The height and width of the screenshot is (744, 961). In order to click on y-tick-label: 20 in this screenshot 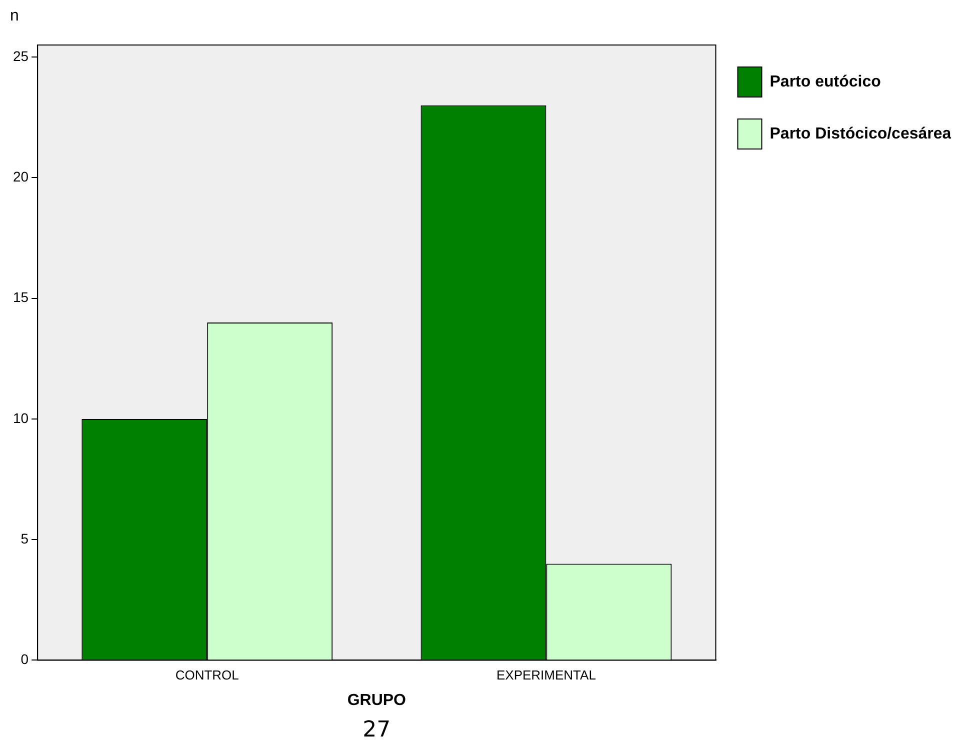, I will do `click(20, 176)`.